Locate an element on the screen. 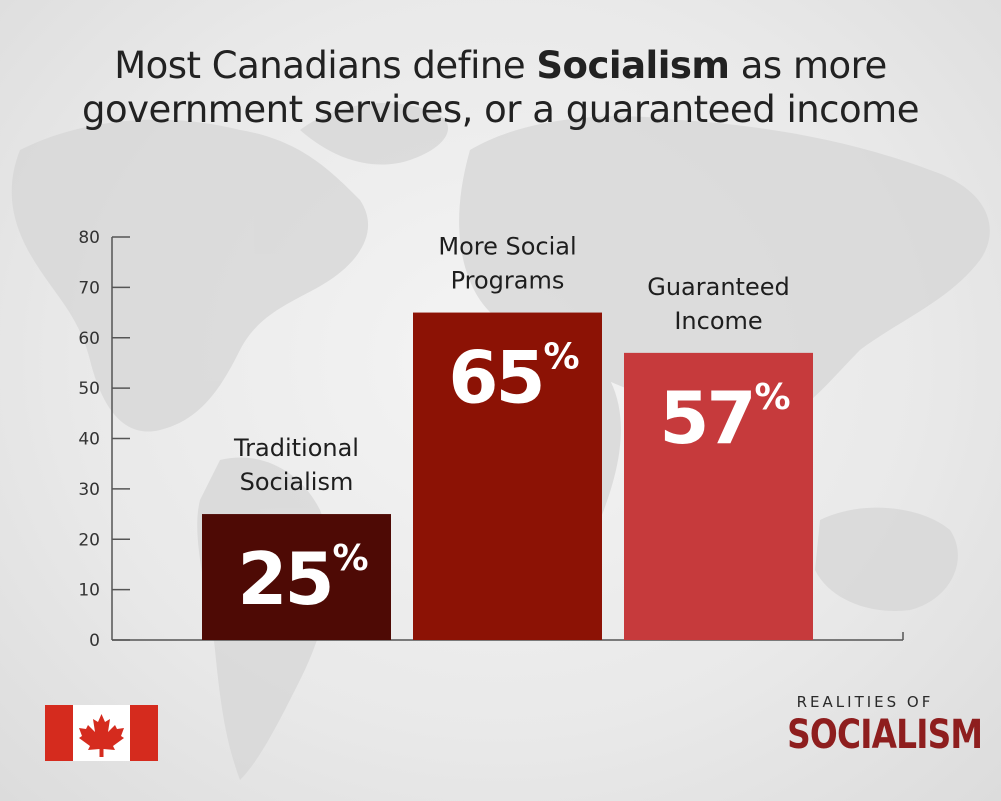 The height and width of the screenshot is (801, 1001). title-line-1: Most Canadians define Socialism as more is located at coordinates (500, 66).